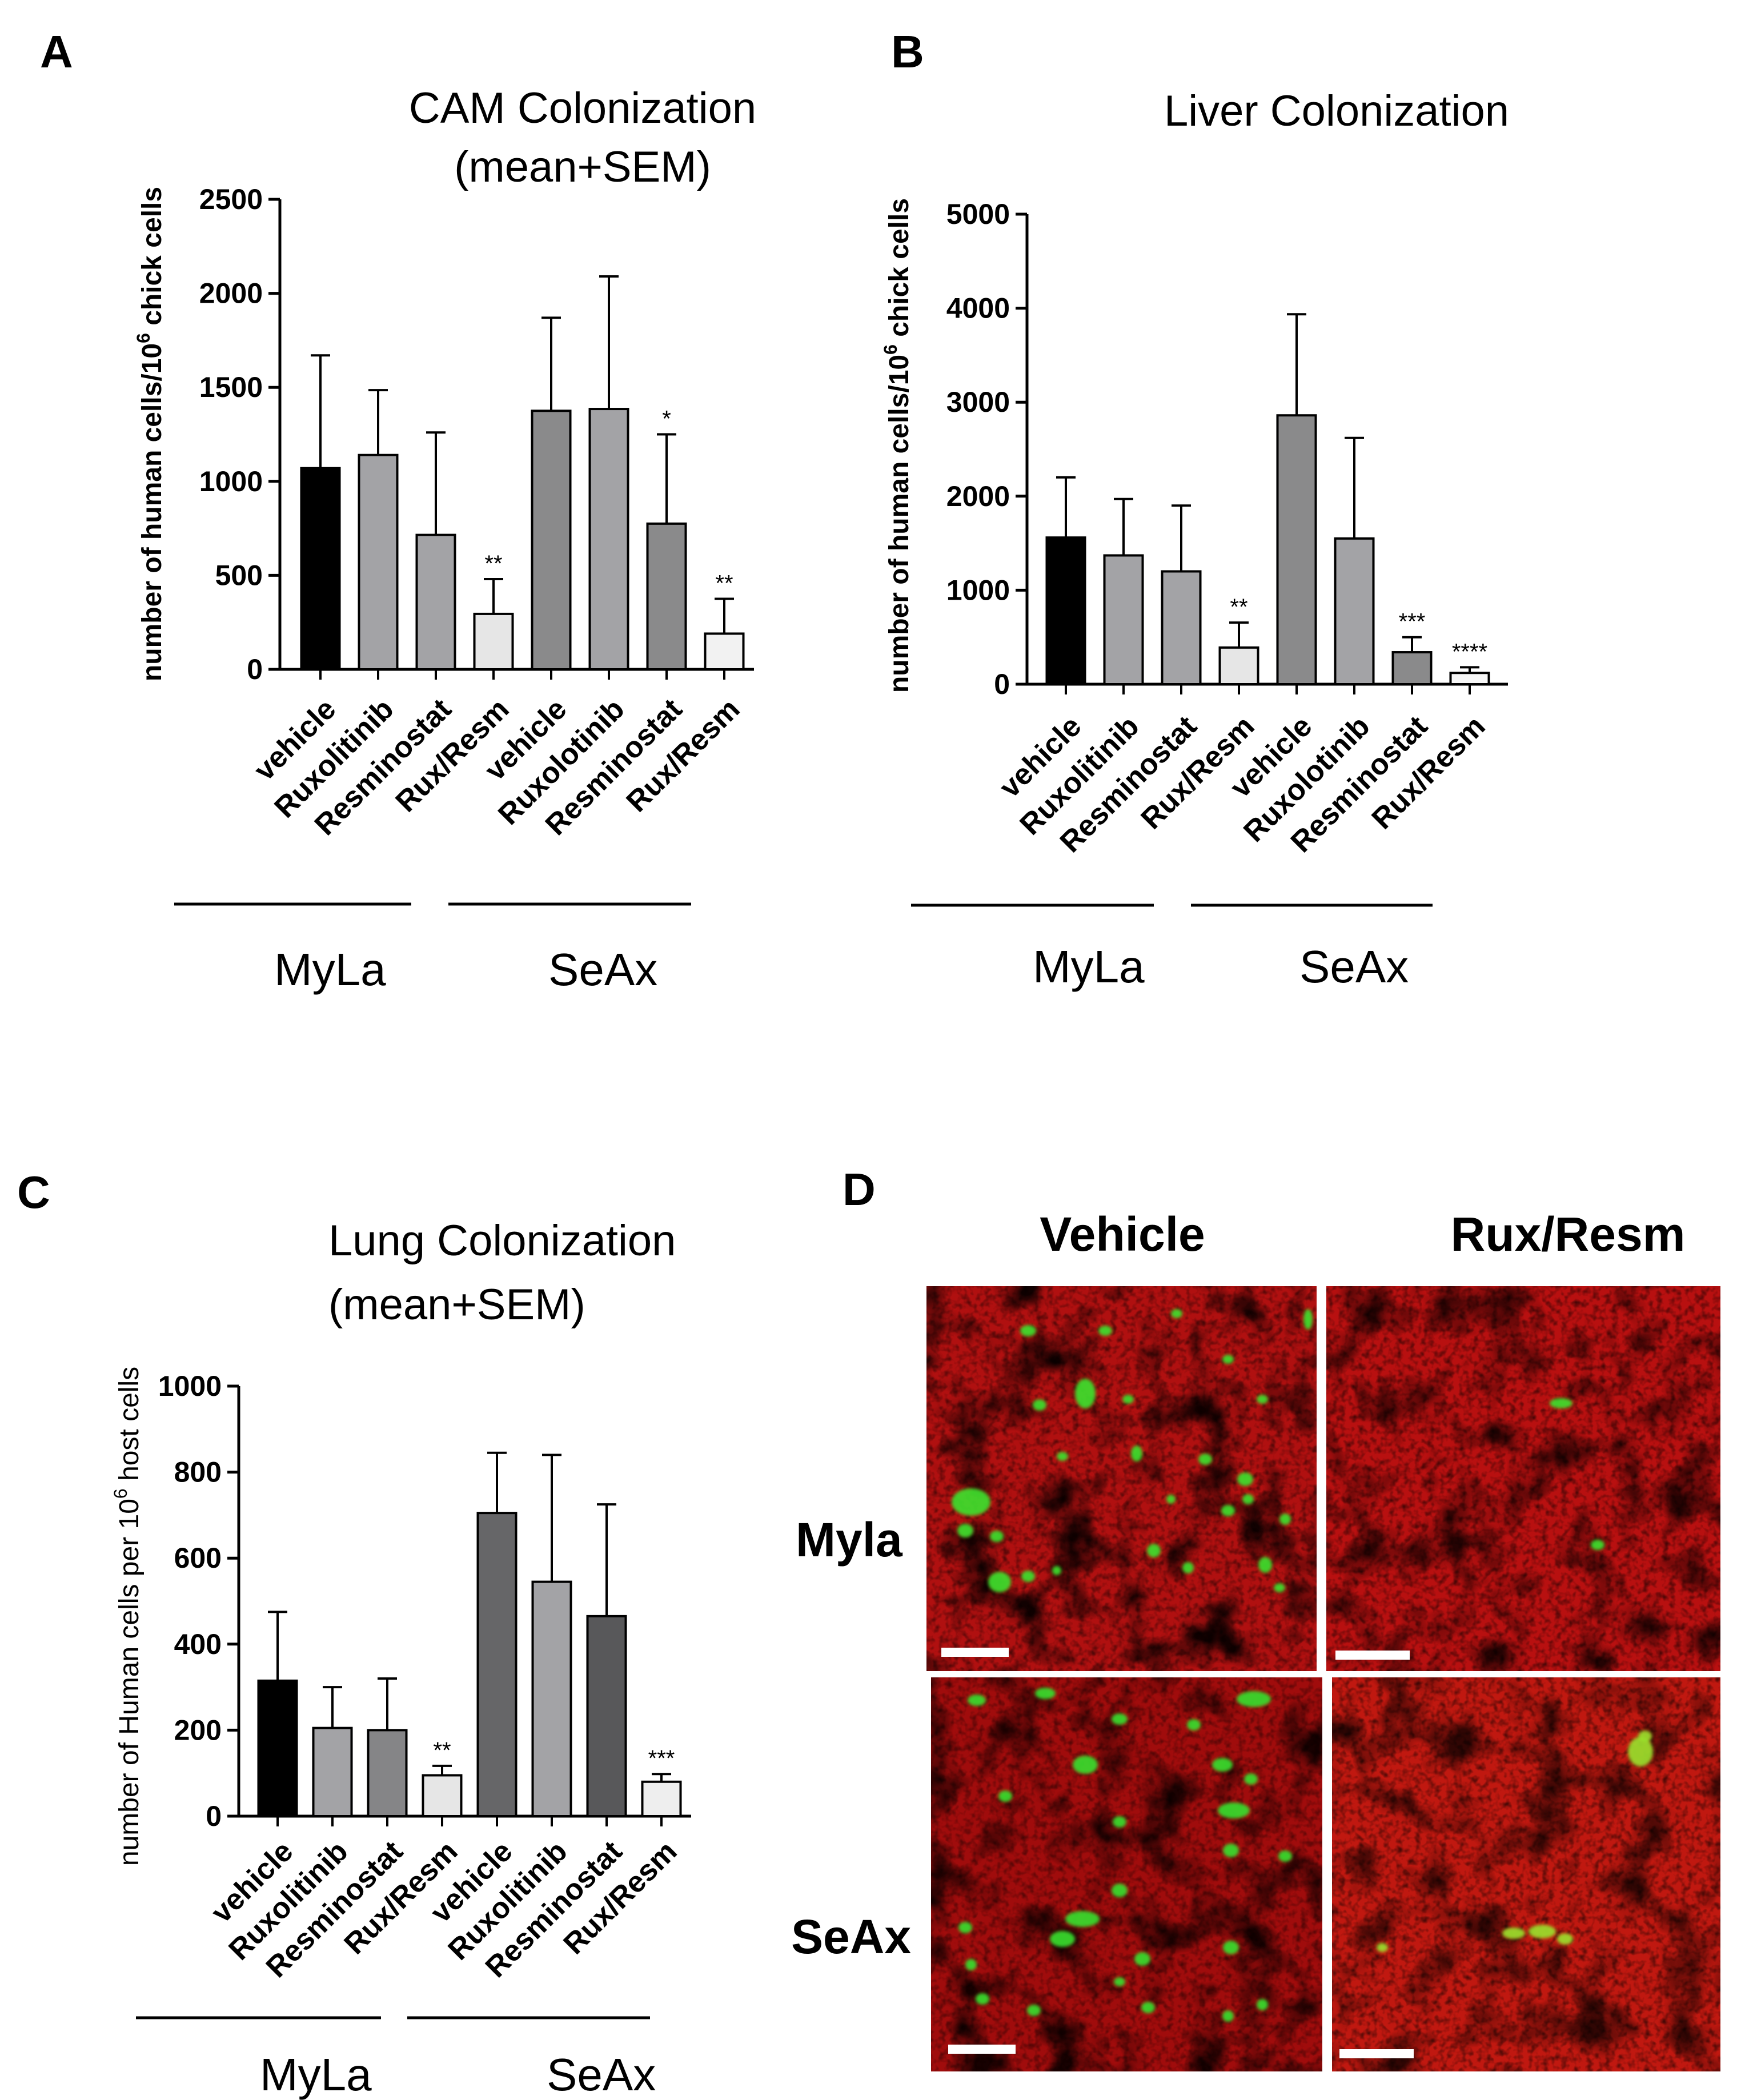 The height and width of the screenshot is (2100, 1745). What do you see at coordinates (1523, 1479) in the screenshot?
I see `micrograph-myla-rux-resm` at bounding box center [1523, 1479].